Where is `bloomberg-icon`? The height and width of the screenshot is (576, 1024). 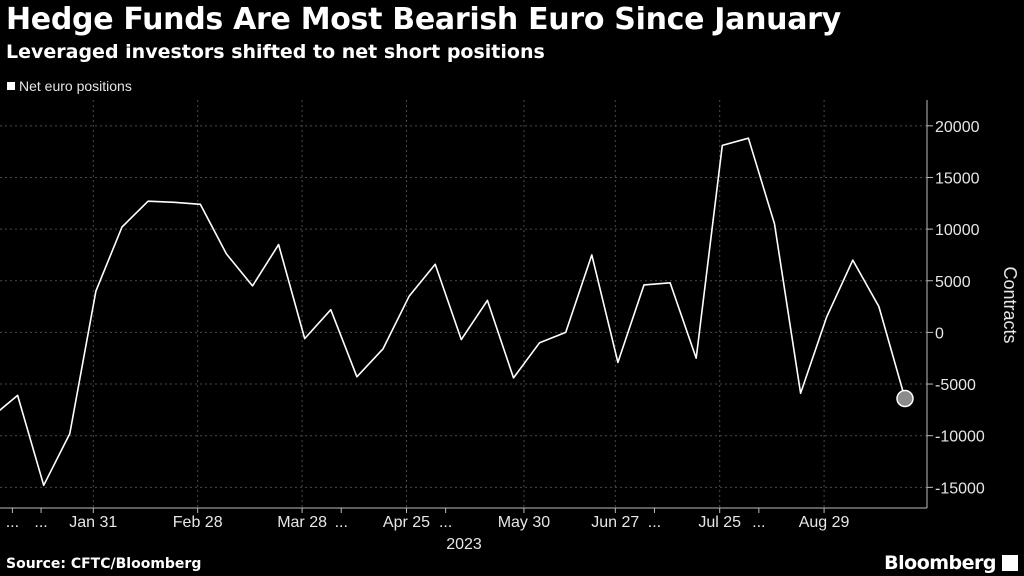
bloomberg-icon is located at coordinates (1010, 563).